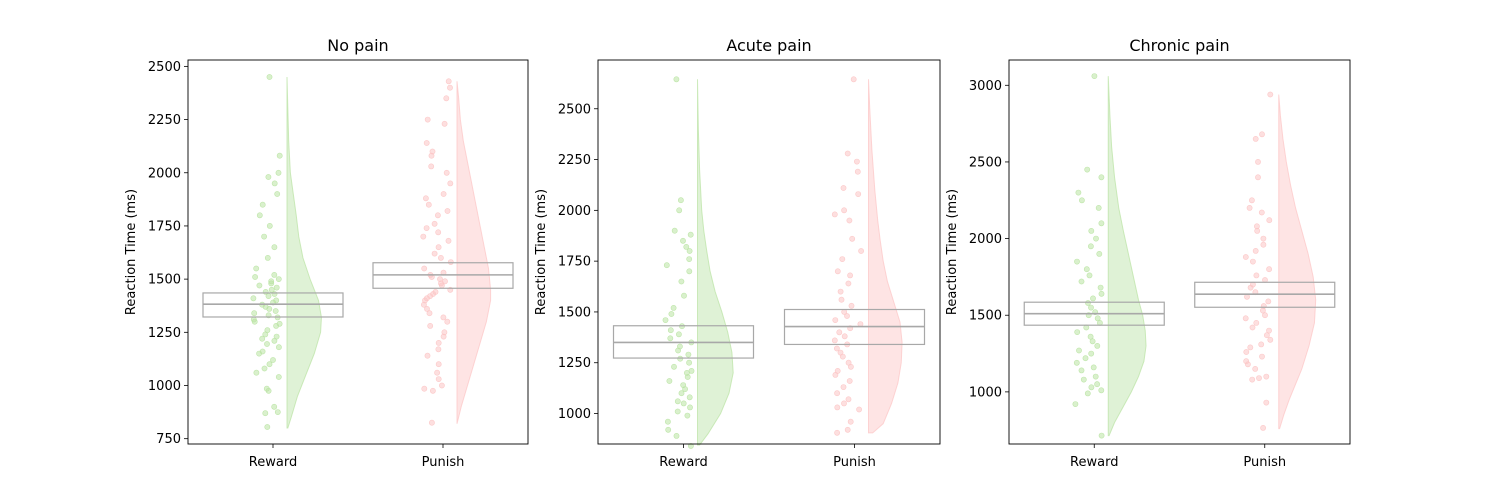 The height and width of the screenshot is (504, 1500). Describe the element at coordinates (885, 256) in the screenshot. I see `violin-punish` at that location.